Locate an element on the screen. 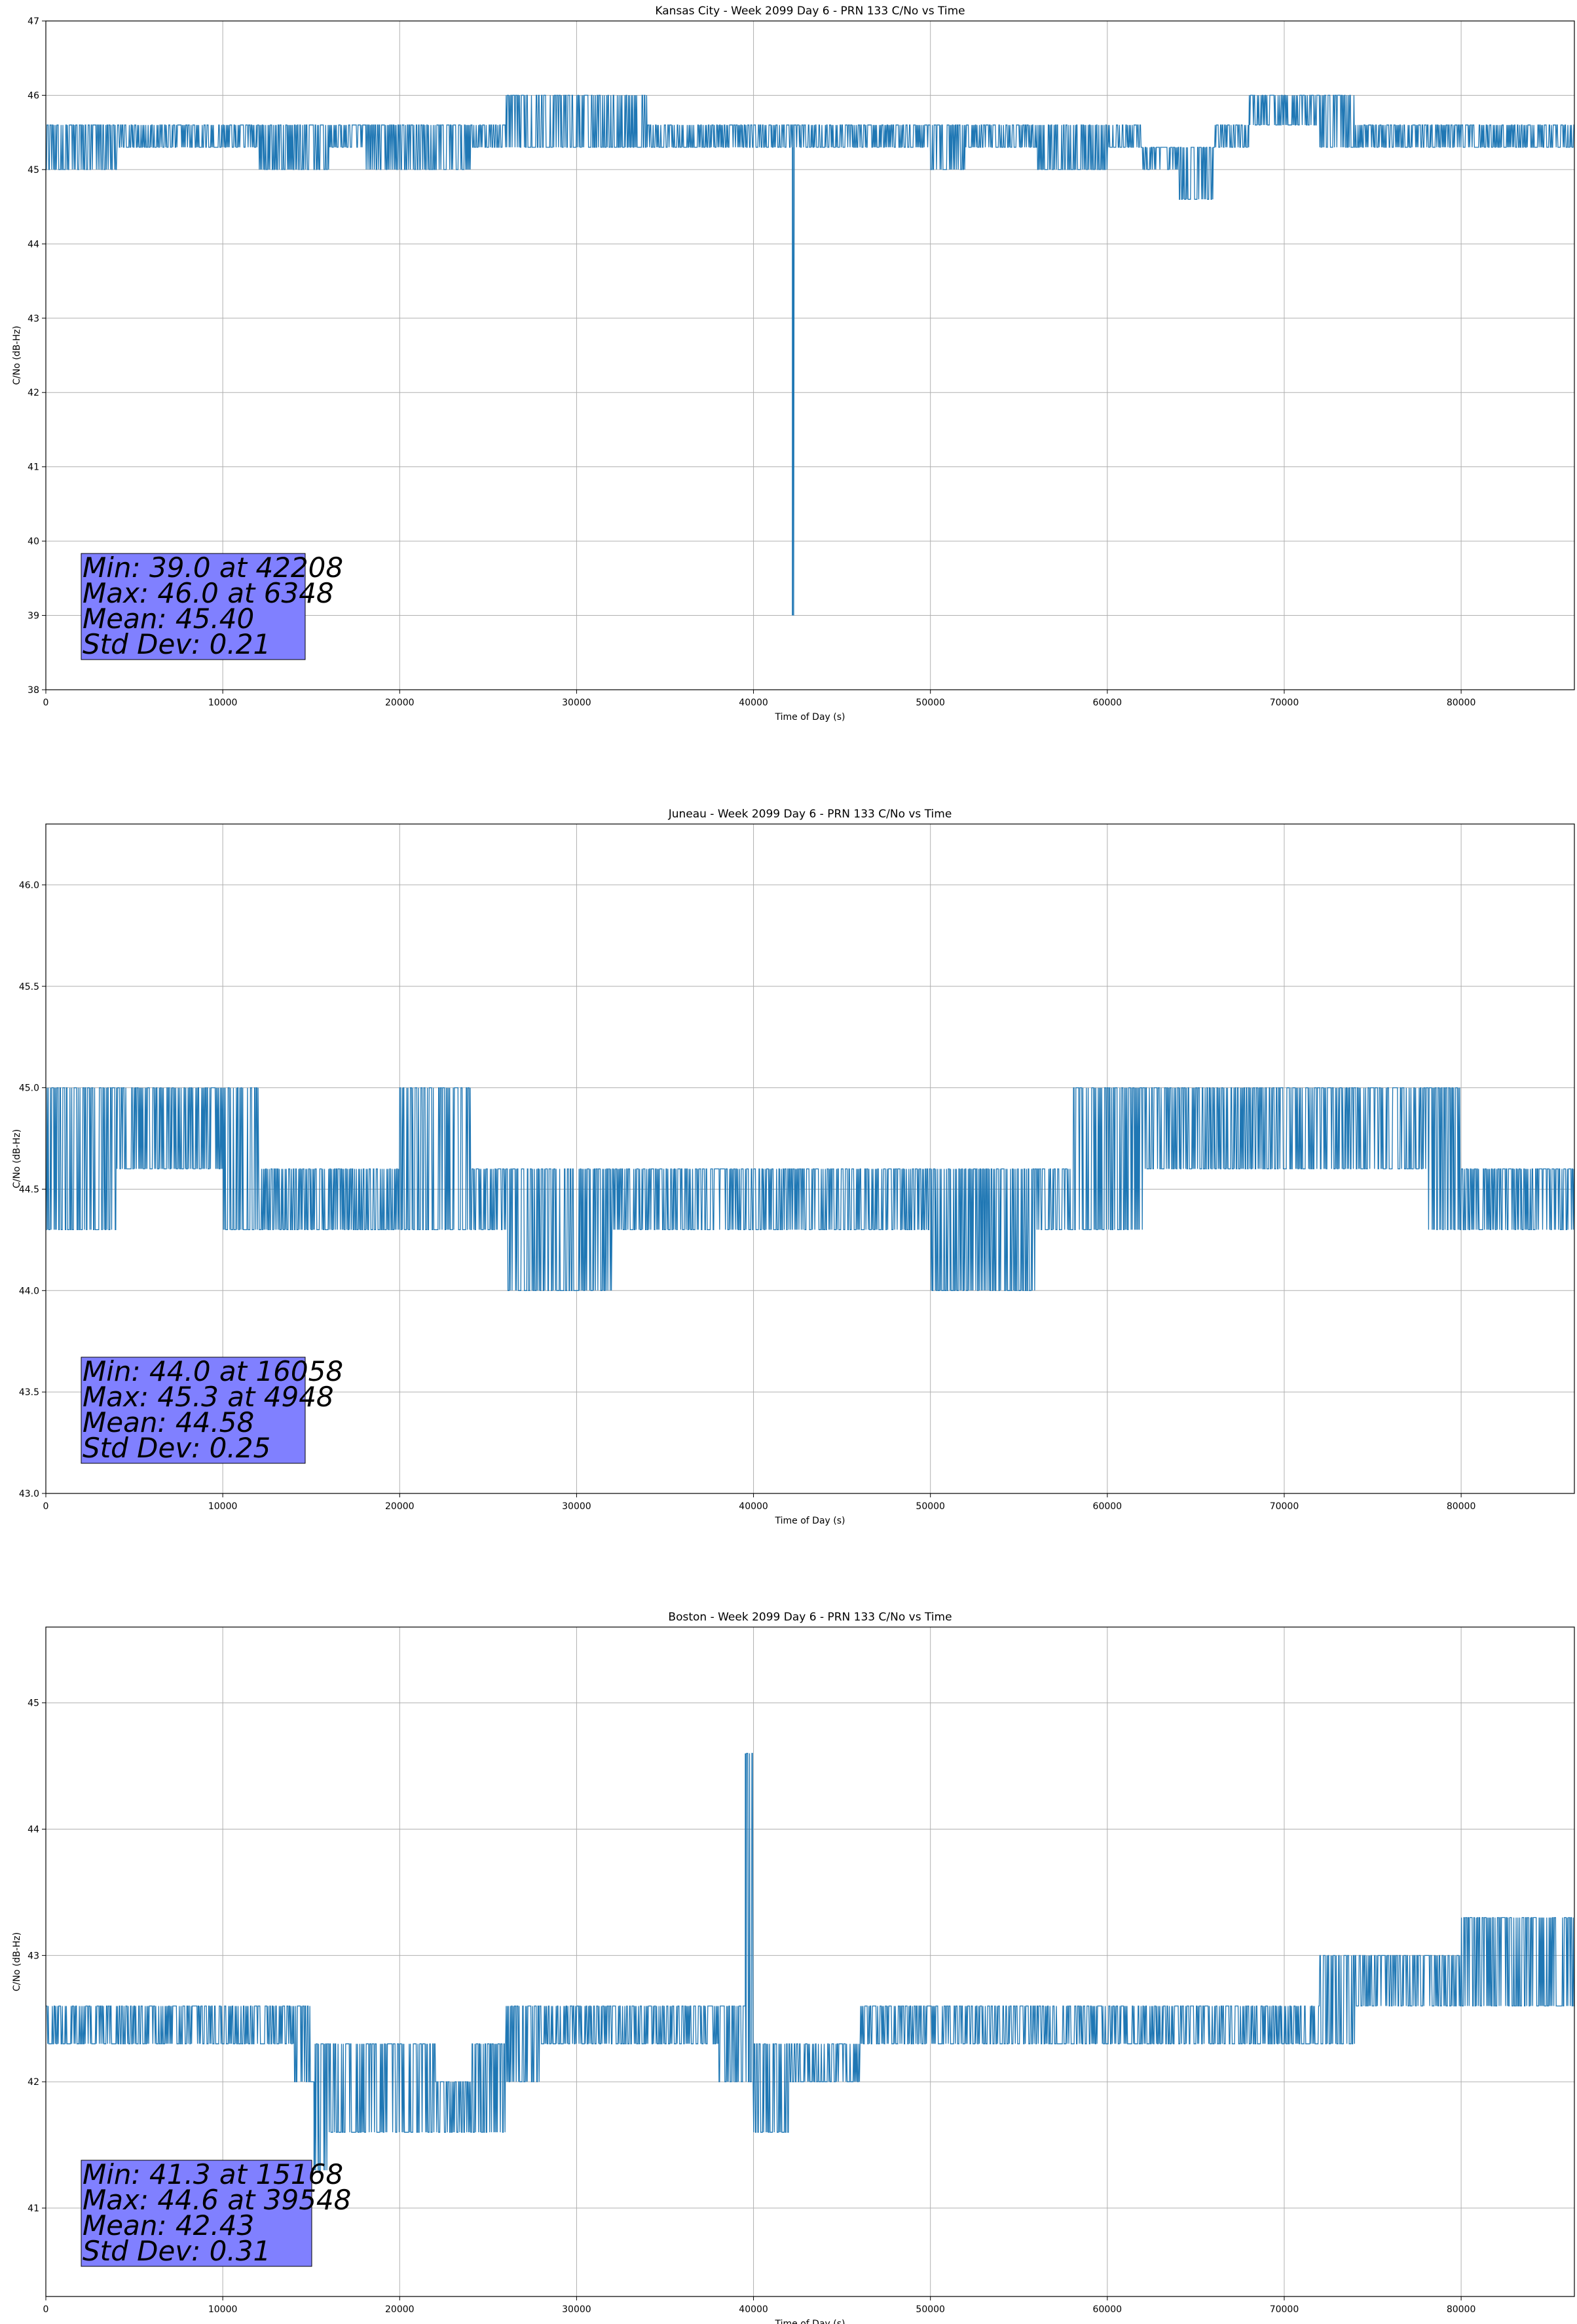 This screenshot has height=2324, width=1577. chart-1-x-tick-label: 60000 is located at coordinates (1107, 703).